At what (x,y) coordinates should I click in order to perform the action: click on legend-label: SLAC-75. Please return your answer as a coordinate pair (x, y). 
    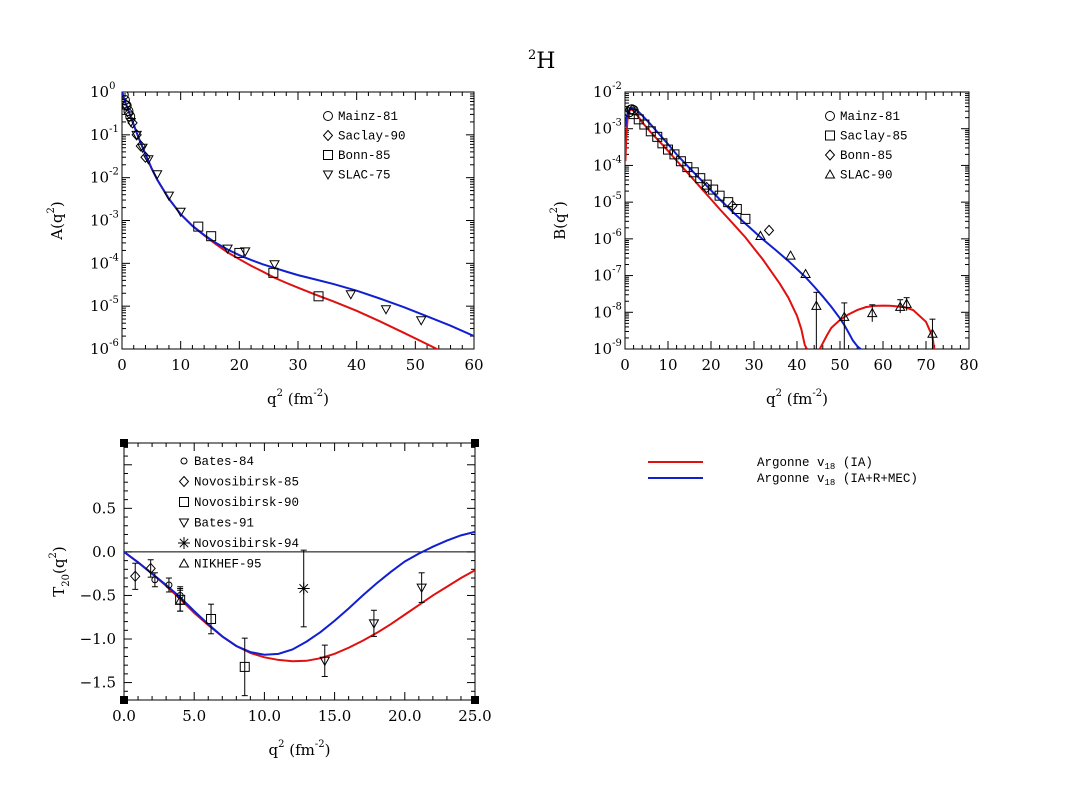
    Looking at the image, I should click on (364, 176).